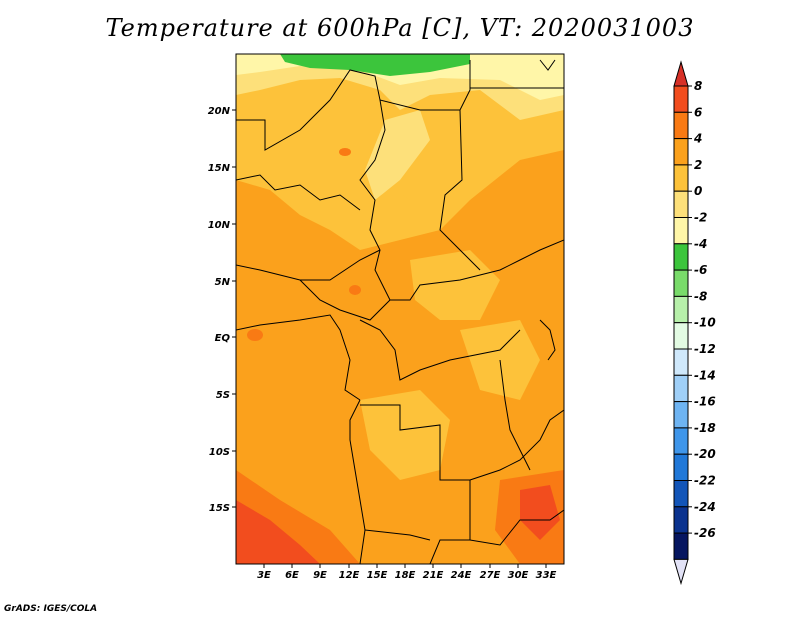  What do you see at coordinates (223, 395) in the screenshot?
I see `lat-label-5s: 5S` at bounding box center [223, 395].